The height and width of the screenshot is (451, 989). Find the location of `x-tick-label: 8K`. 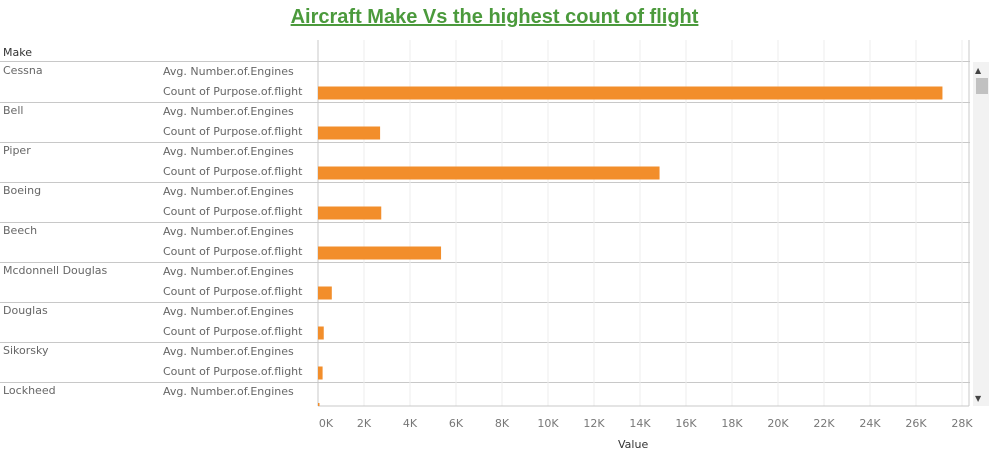

x-tick-label: 8K is located at coordinates (502, 423).